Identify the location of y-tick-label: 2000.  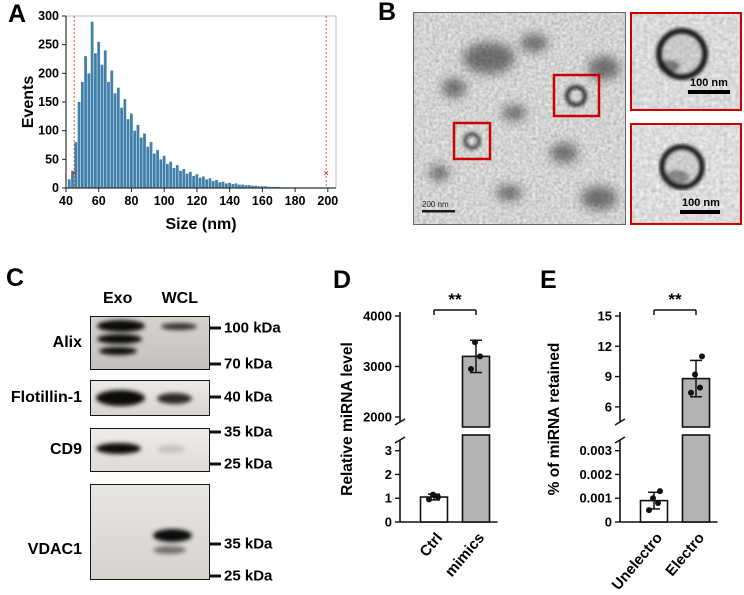
(377, 416).